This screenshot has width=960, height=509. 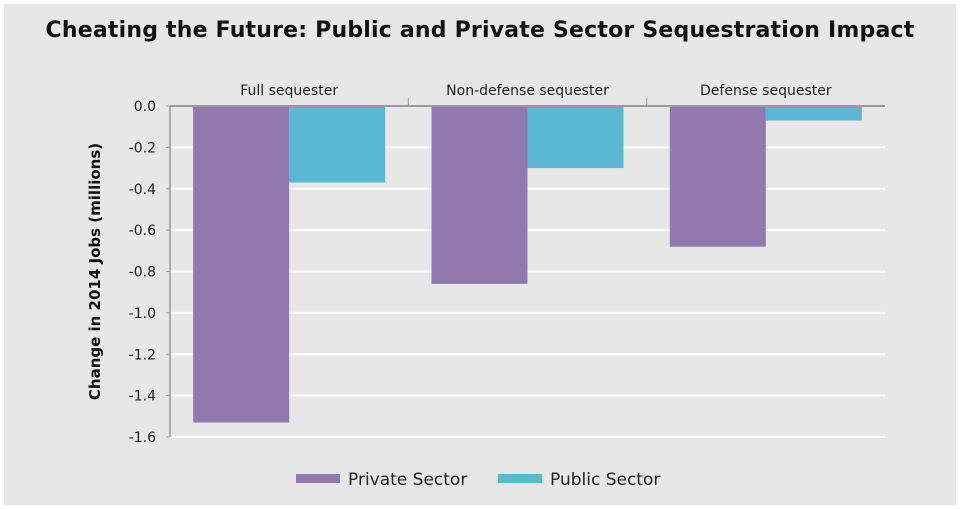 What do you see at coordinates (605, 480) in the screenshot?
I see `legend-label: Public Sector` at bounding box center [605, 480].